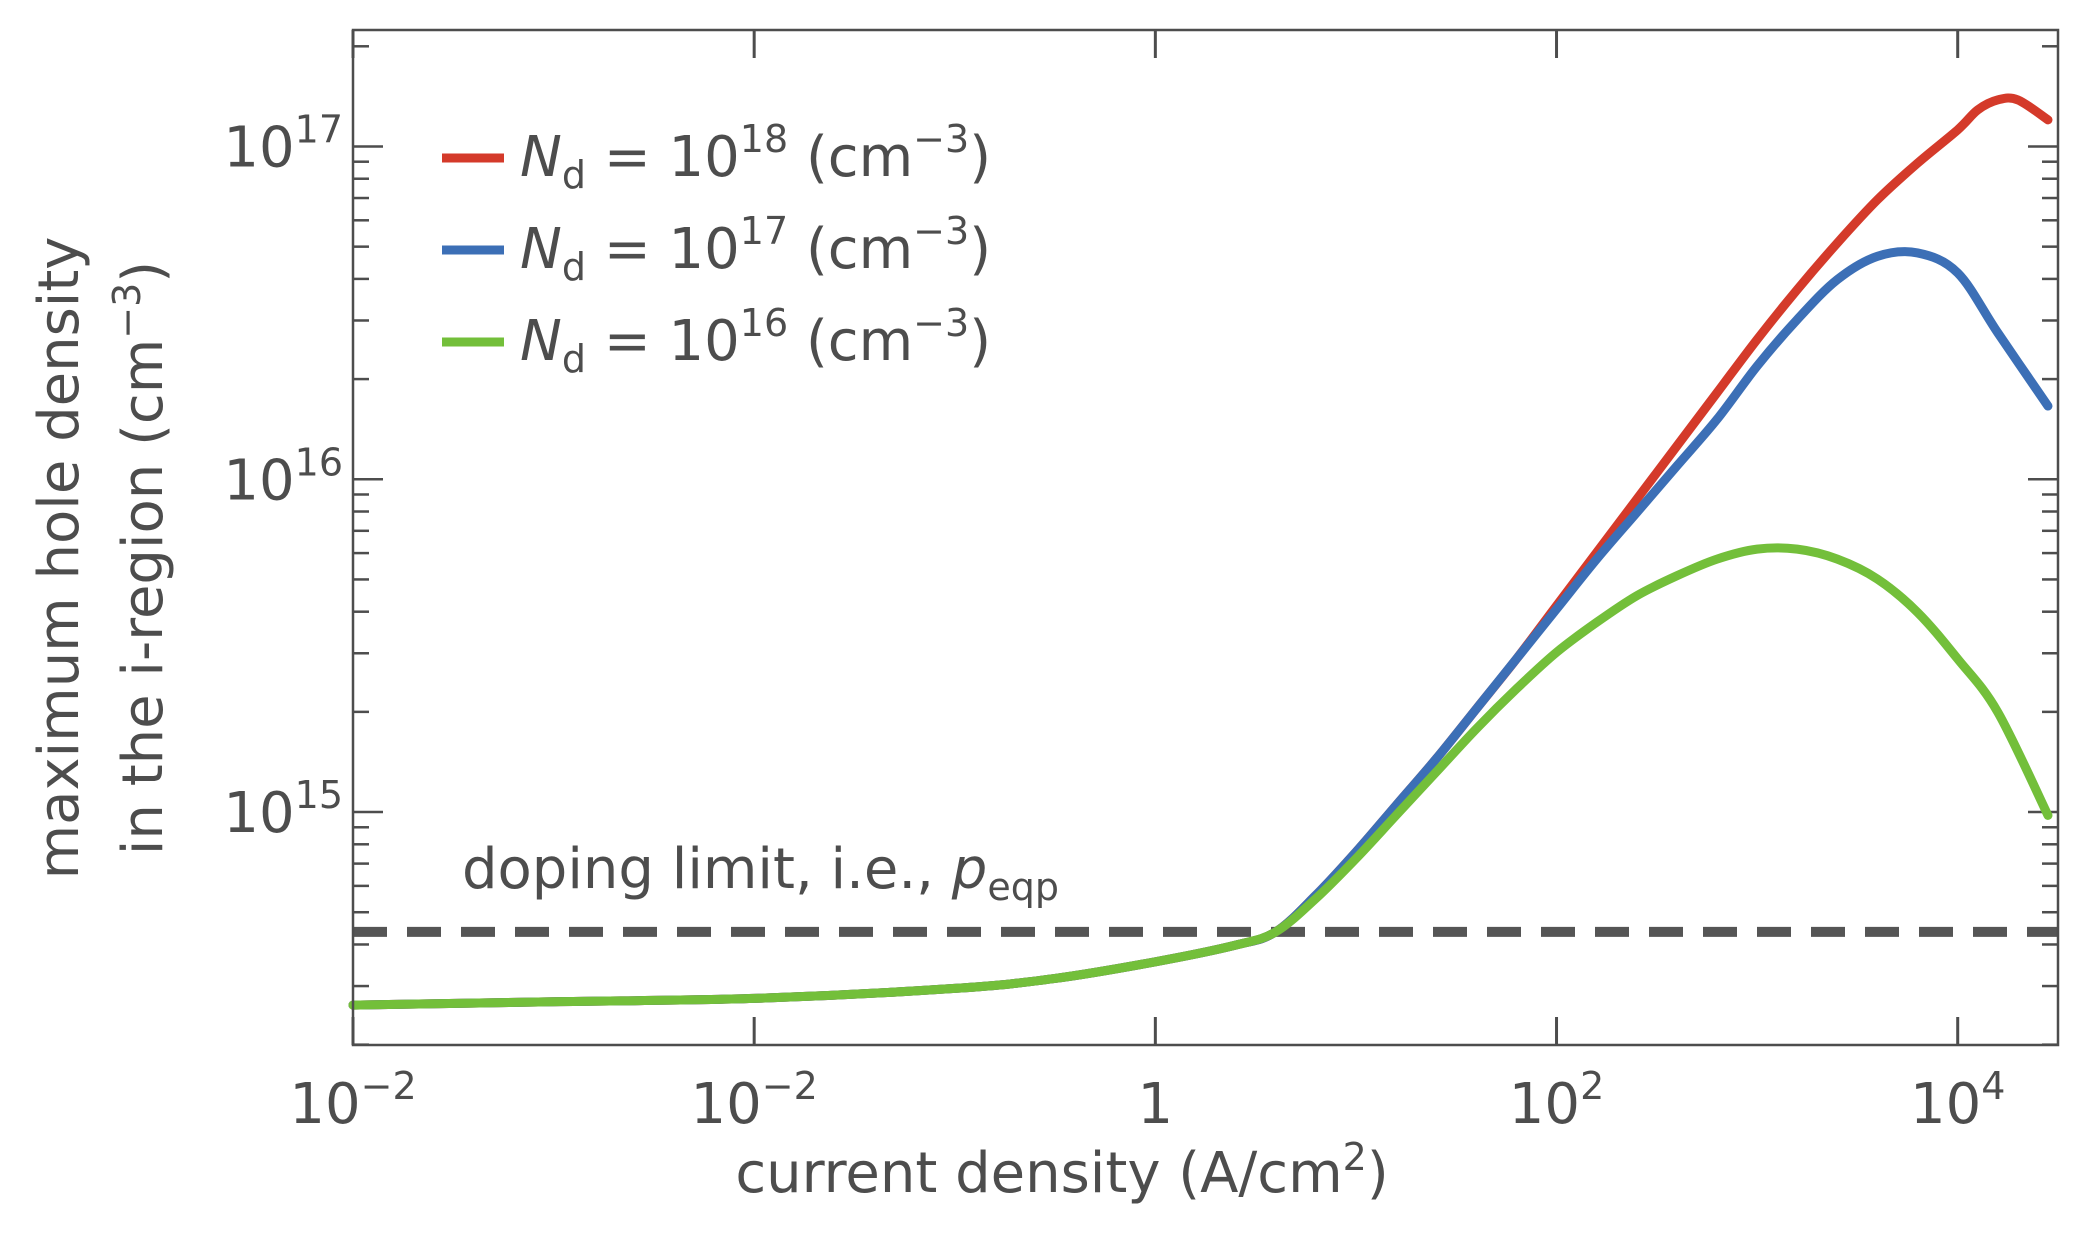 This screenshot has width=2077, height=1239. Describe the element at coordinates (283, 143) in the screenshot. I see `y-tick-label: 1017` at that location.